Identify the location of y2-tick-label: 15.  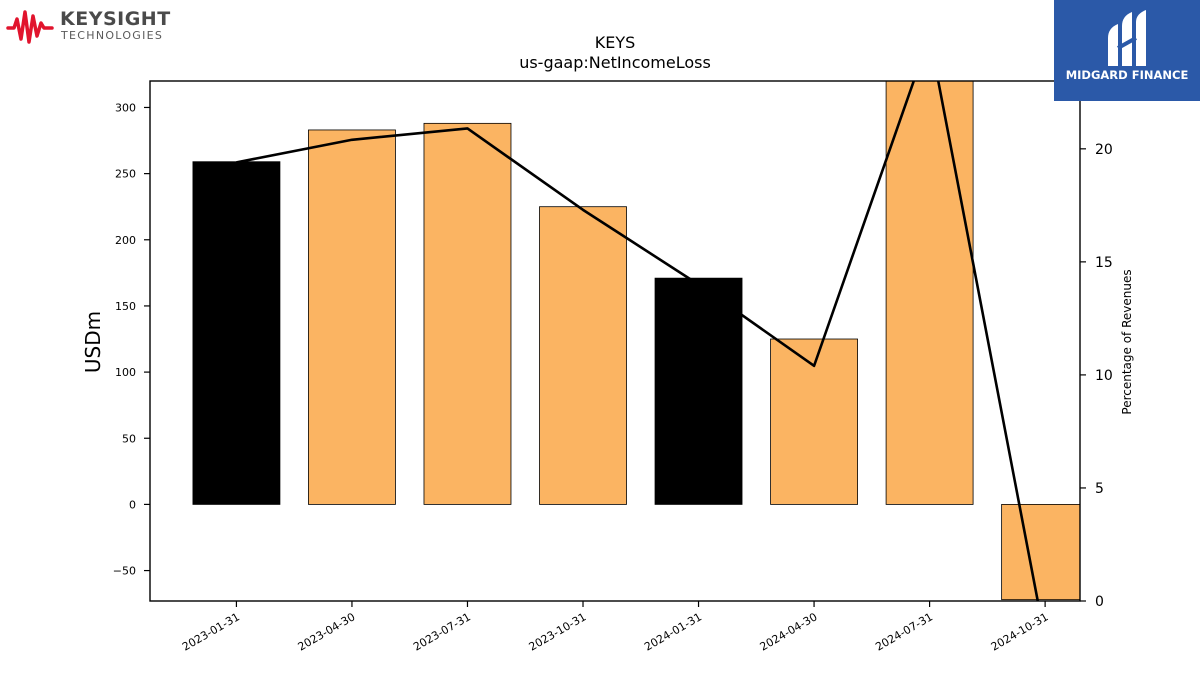
(1104, 263).